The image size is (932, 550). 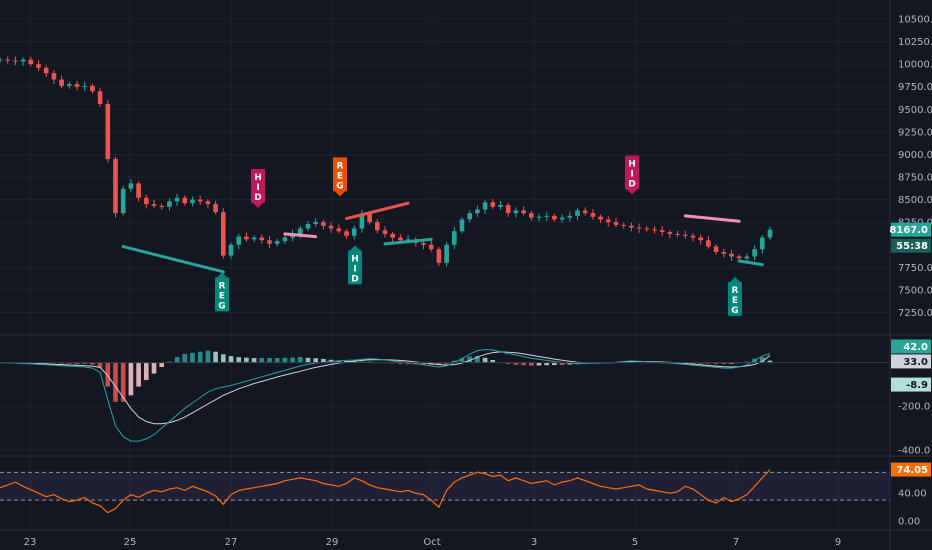 I want to click on macd-axis: -200.0 -400.0, so click(x=914, y=429).